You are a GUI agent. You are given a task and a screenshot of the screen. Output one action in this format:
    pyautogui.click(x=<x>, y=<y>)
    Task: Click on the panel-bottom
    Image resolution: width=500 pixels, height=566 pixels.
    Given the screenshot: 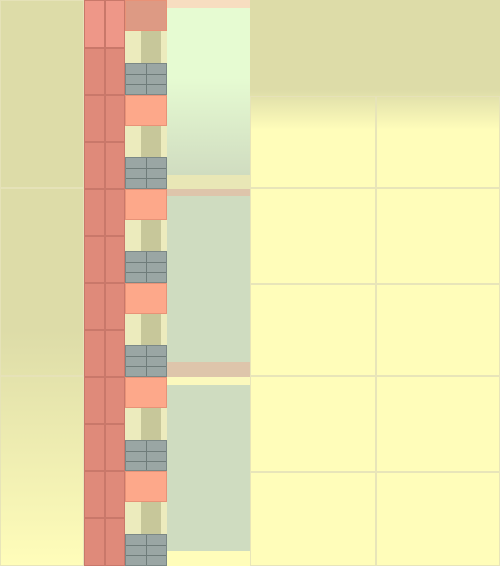 What is the action you would take?
    pyautogui.click(x=208, y=468)
    